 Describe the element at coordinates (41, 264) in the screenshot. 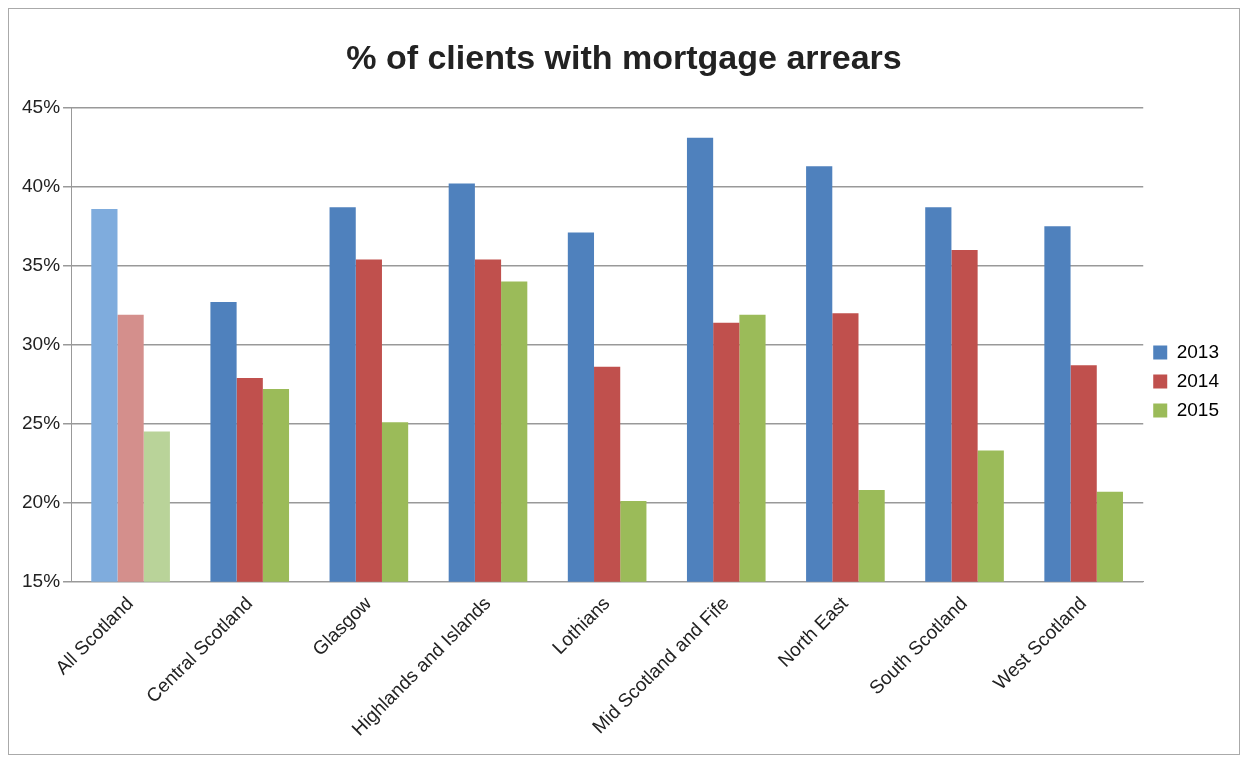

I see `y-tick-label: 35%` at that location.